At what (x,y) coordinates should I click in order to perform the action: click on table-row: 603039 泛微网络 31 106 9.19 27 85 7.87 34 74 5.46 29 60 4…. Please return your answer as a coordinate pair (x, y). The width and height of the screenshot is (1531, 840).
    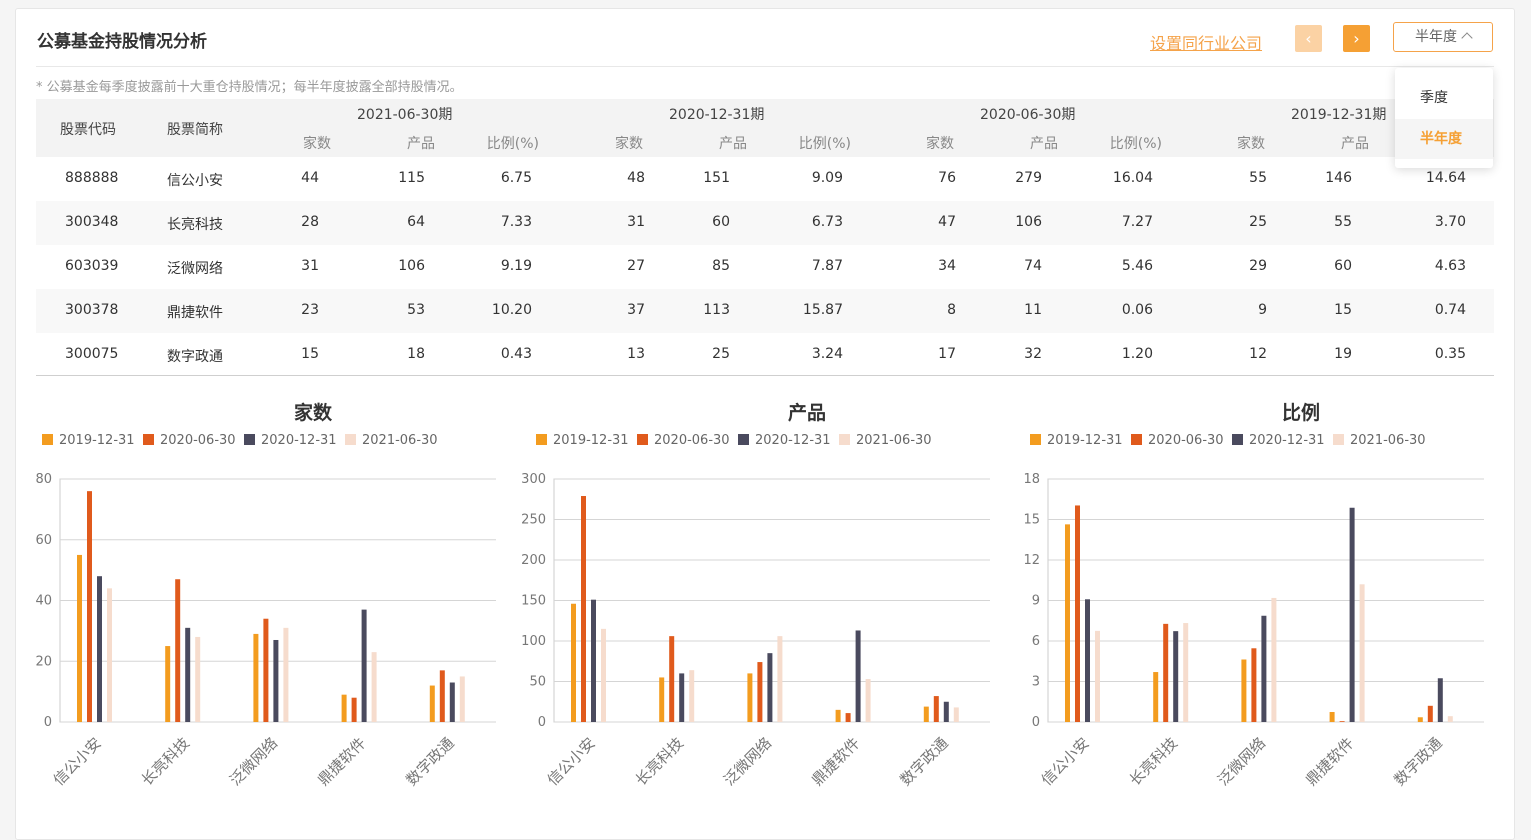
    Looking at the image, I should click on (765, 267).